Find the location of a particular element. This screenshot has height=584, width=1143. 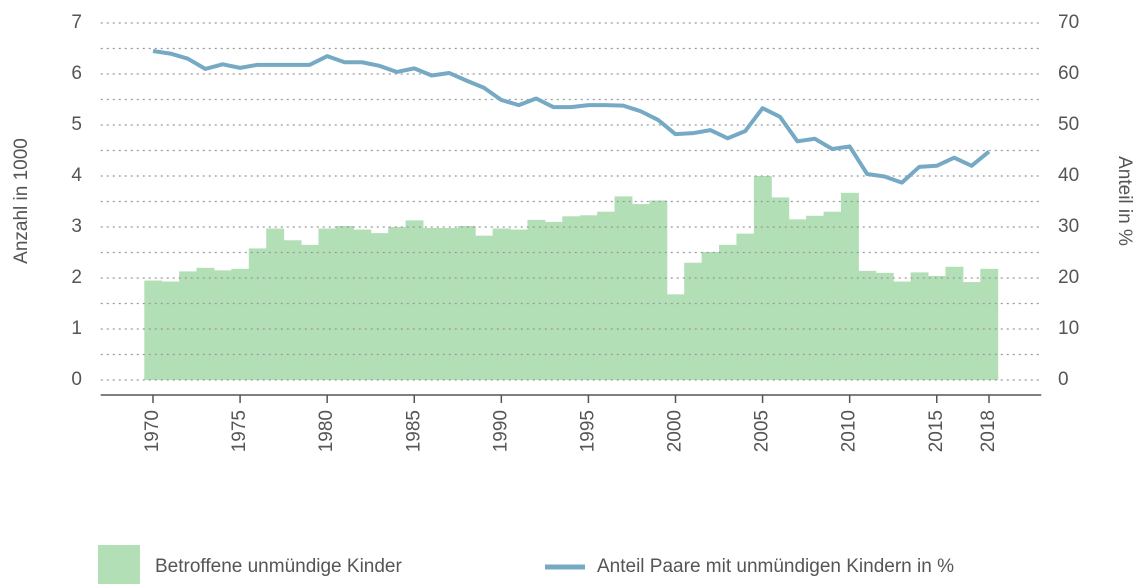

y2-tick-label: 0 is located at coordinates (1063, 379).